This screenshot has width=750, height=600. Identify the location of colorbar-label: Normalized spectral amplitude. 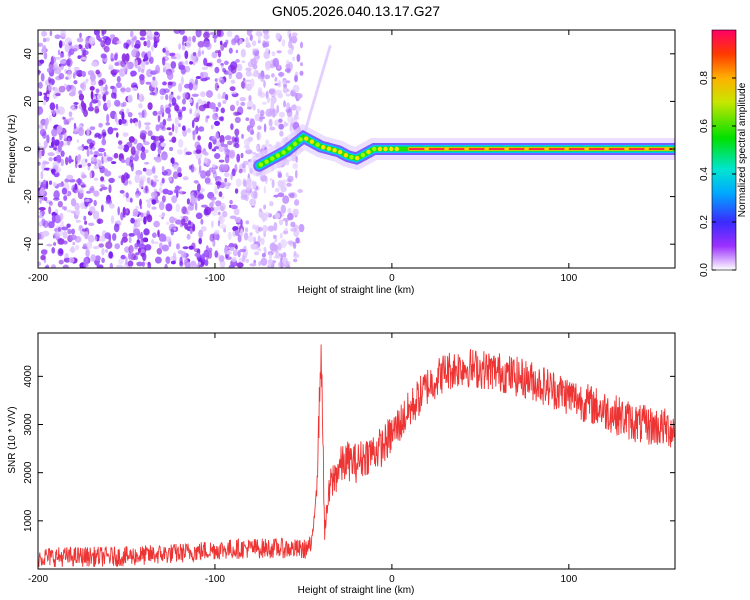
(742, 149).